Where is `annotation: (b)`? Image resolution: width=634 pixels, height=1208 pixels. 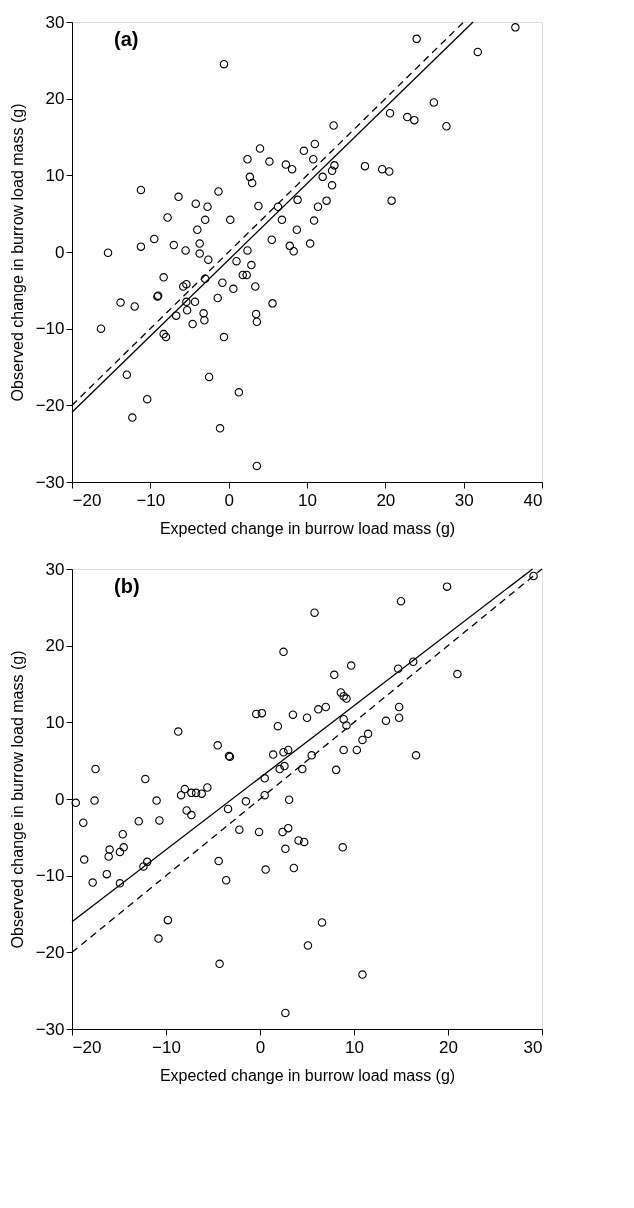 annotation: (b) is located at coordinates (127, 586).